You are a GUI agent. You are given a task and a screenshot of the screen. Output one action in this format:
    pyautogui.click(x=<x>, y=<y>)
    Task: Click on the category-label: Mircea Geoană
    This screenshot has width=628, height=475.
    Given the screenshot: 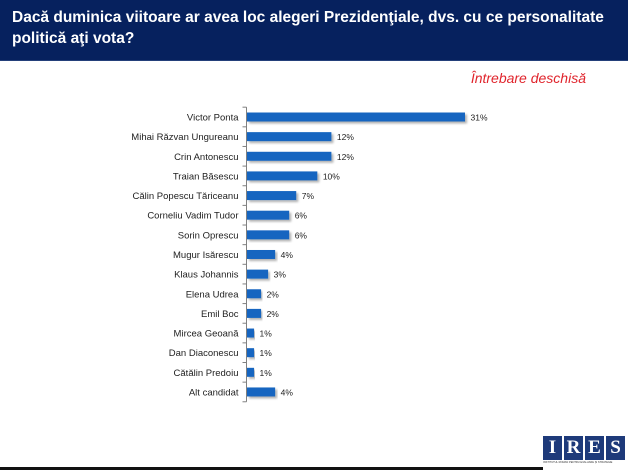 What is the action you would take?
    pyautogui.click(x=207, y=334)
    